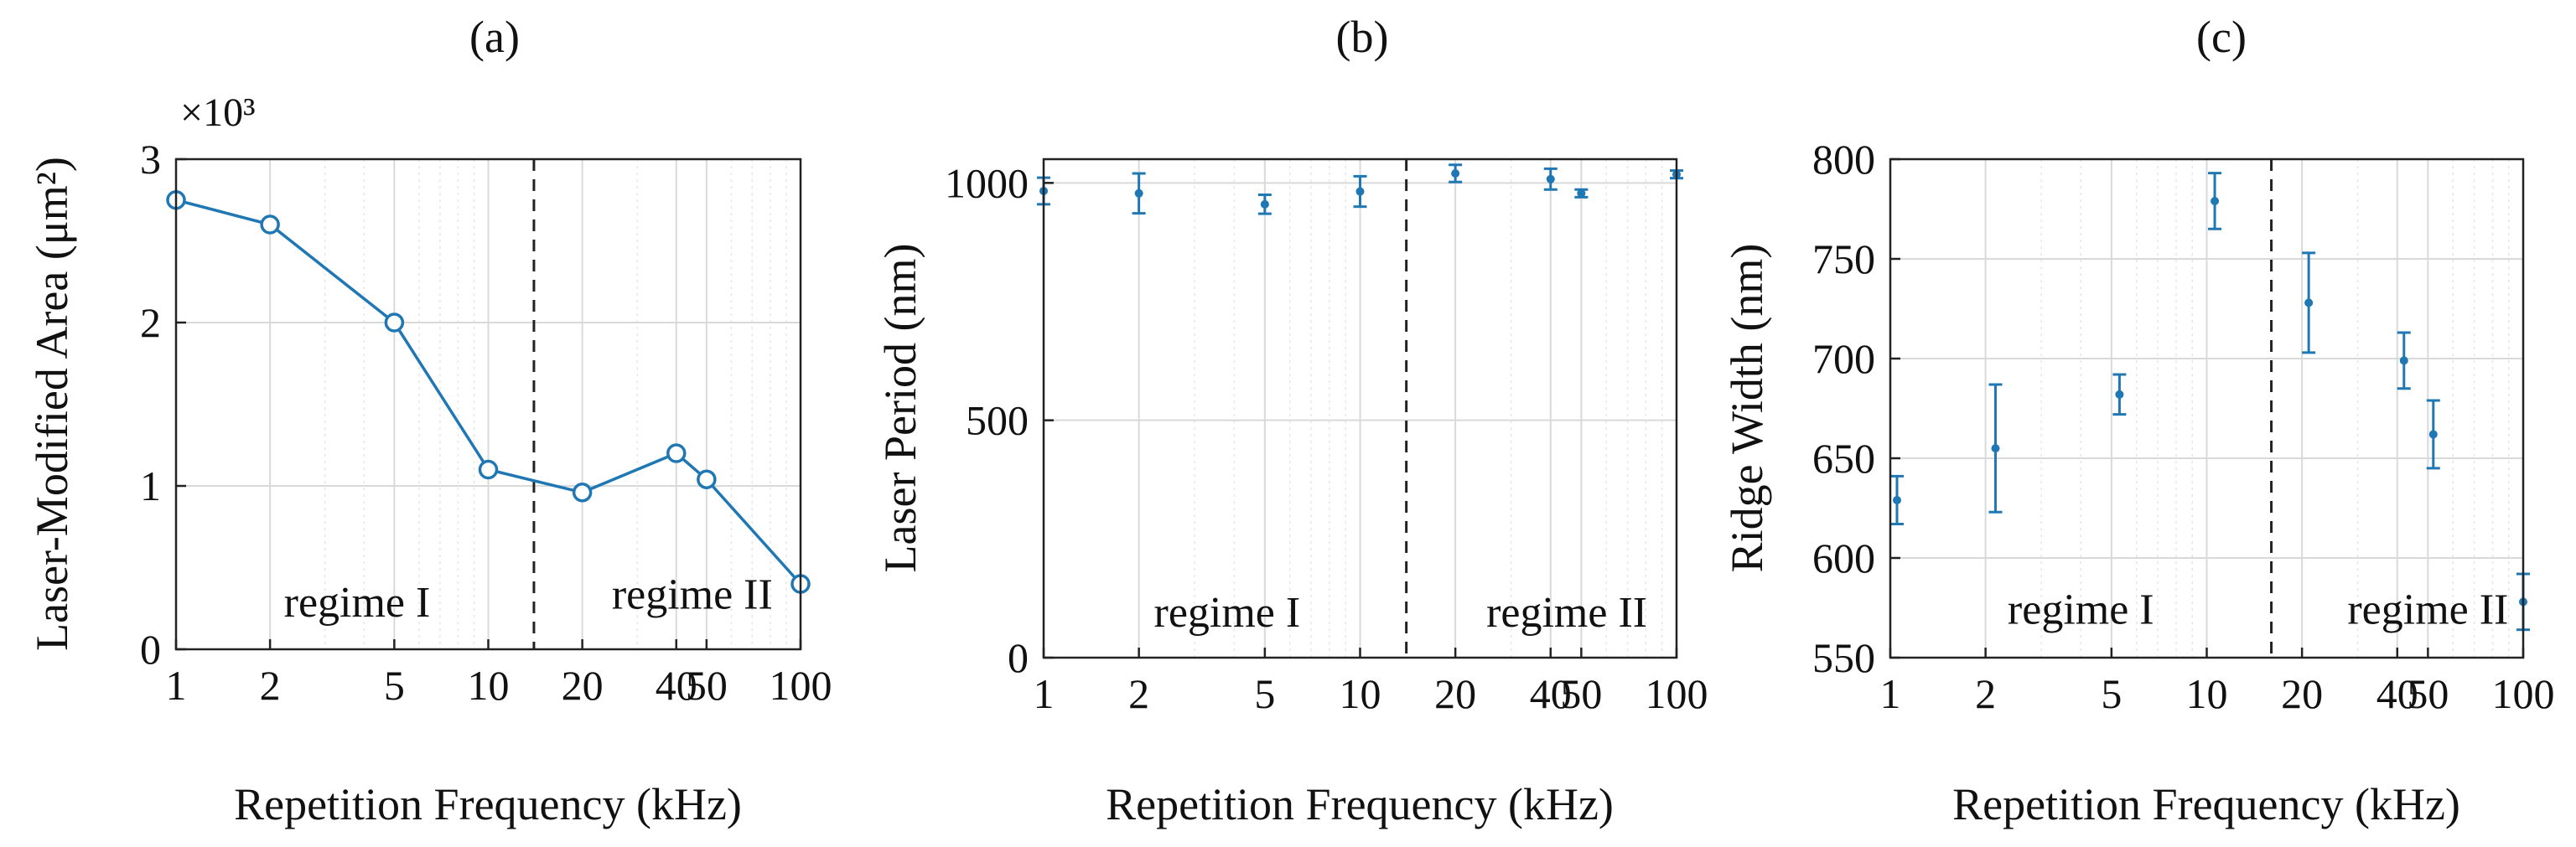  What do you see at coordinates (1044, 693) in the screenshot?
I see `panel-b-x-tick-label: 1` at bounding box center [1044, 693].